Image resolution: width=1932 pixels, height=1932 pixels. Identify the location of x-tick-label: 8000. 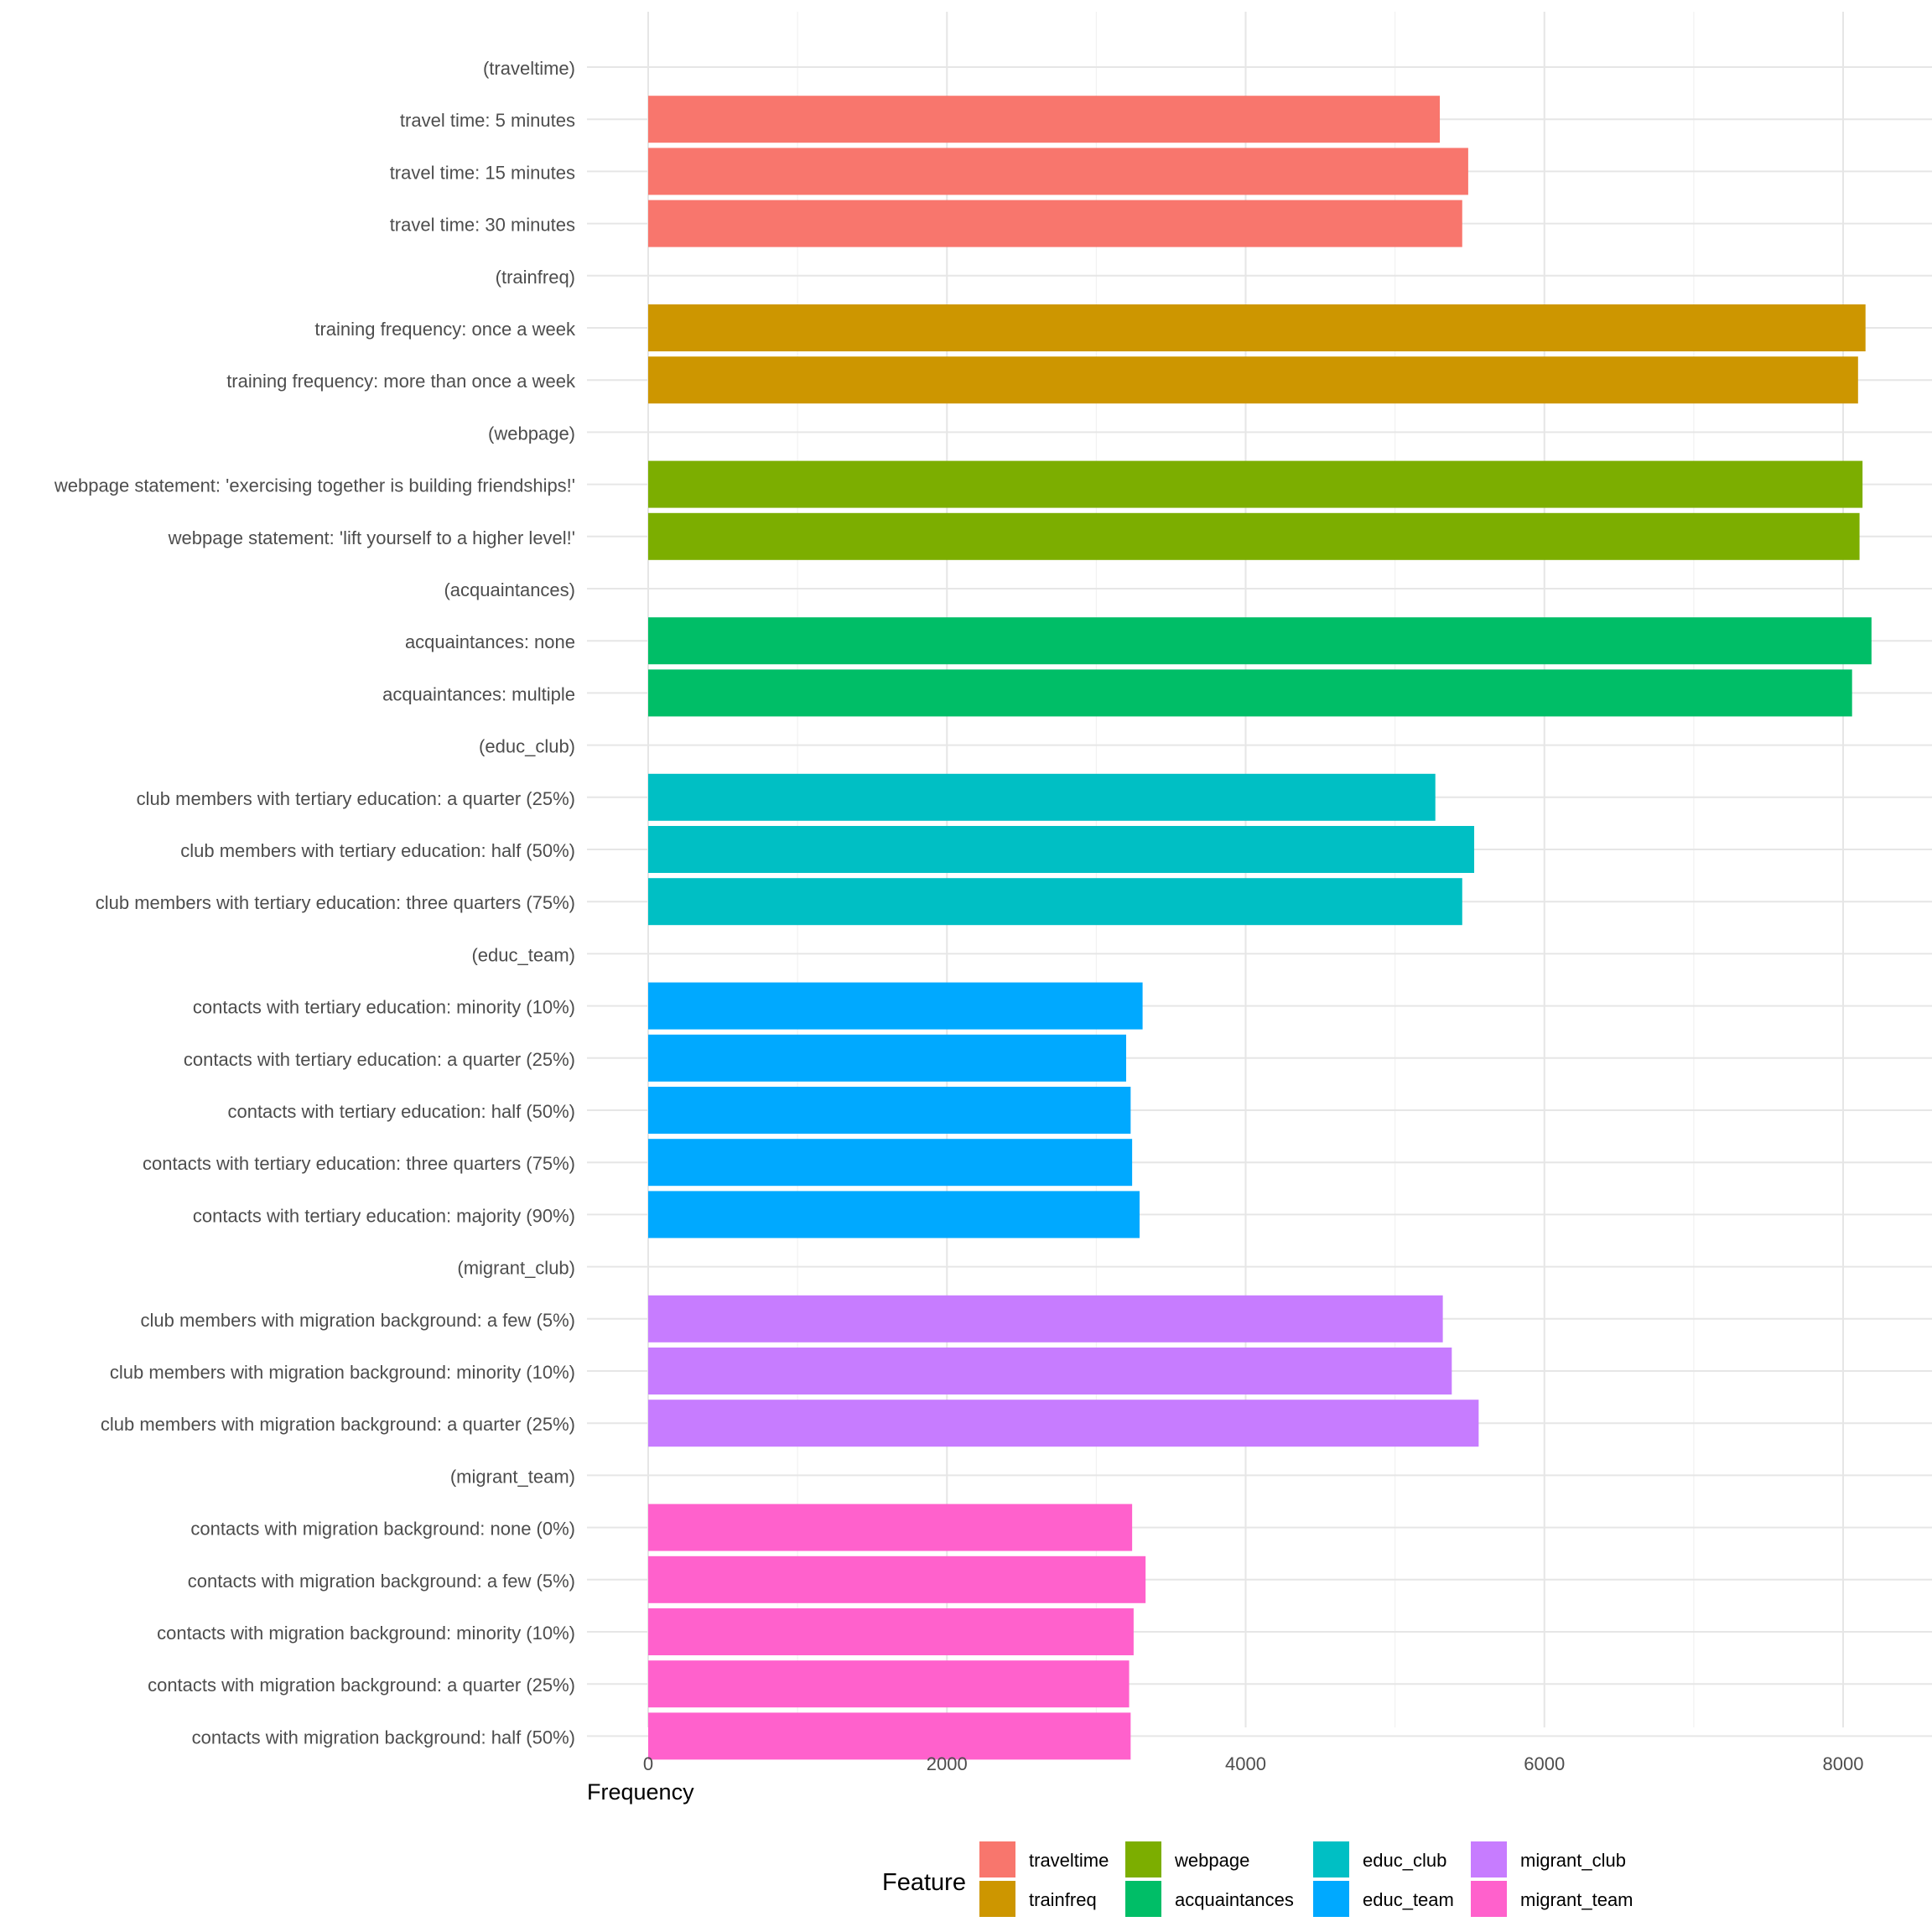
(1843, 1763).